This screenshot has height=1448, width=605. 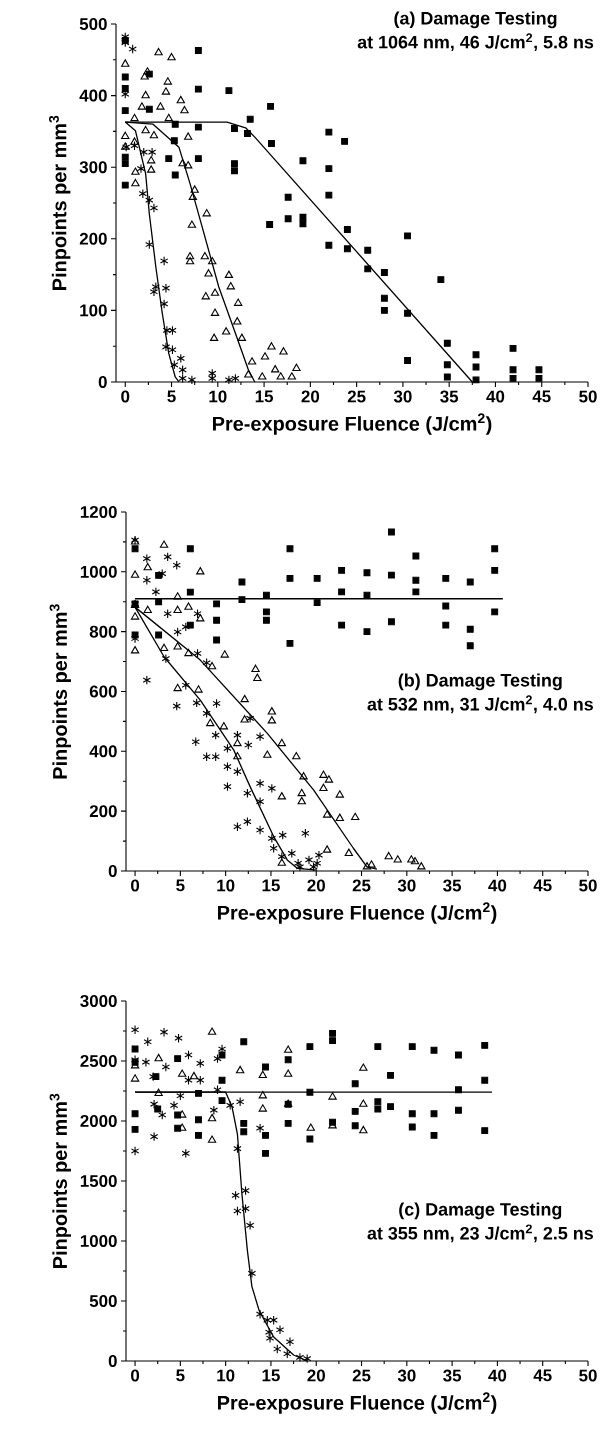 What do you see at coordinates (98, 1000) in the screenshot?
I see `y-tick-label: 3000` at bounding box center [98, 1000].